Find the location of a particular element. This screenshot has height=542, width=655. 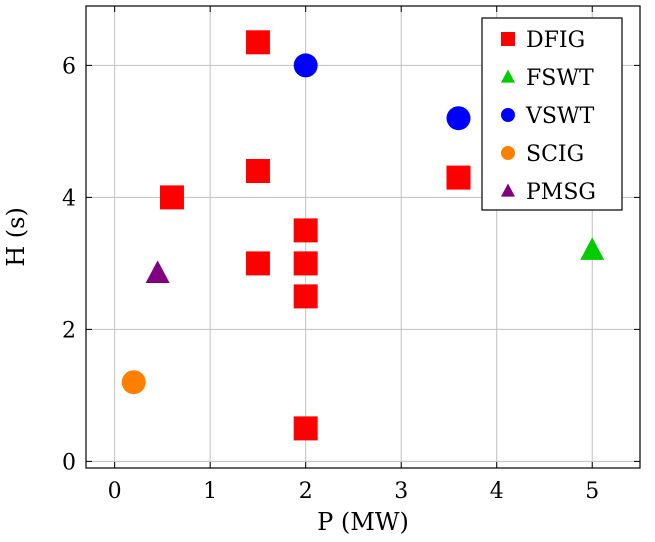

legend-marker-fswt is located at coordinates (508, 76).